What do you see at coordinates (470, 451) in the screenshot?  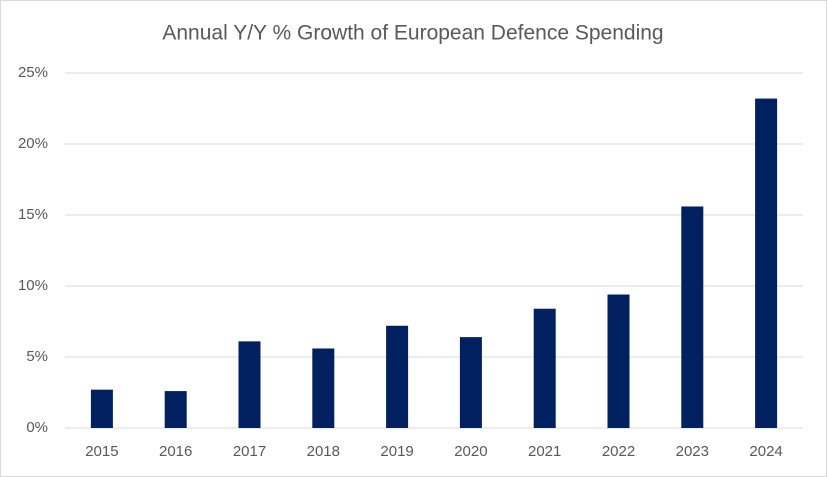 I see `x-tick-label: 2020` at bounding box center [470, 451].